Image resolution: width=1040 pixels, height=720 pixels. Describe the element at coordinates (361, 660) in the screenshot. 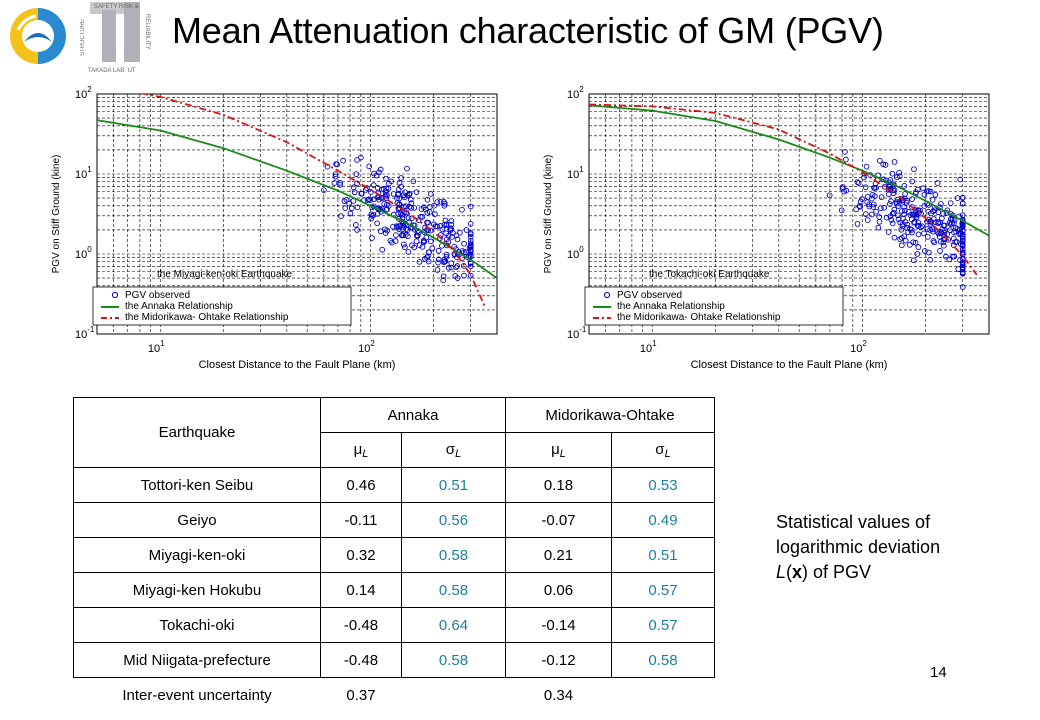

I see `annaka-mu: -0.48` at that location.